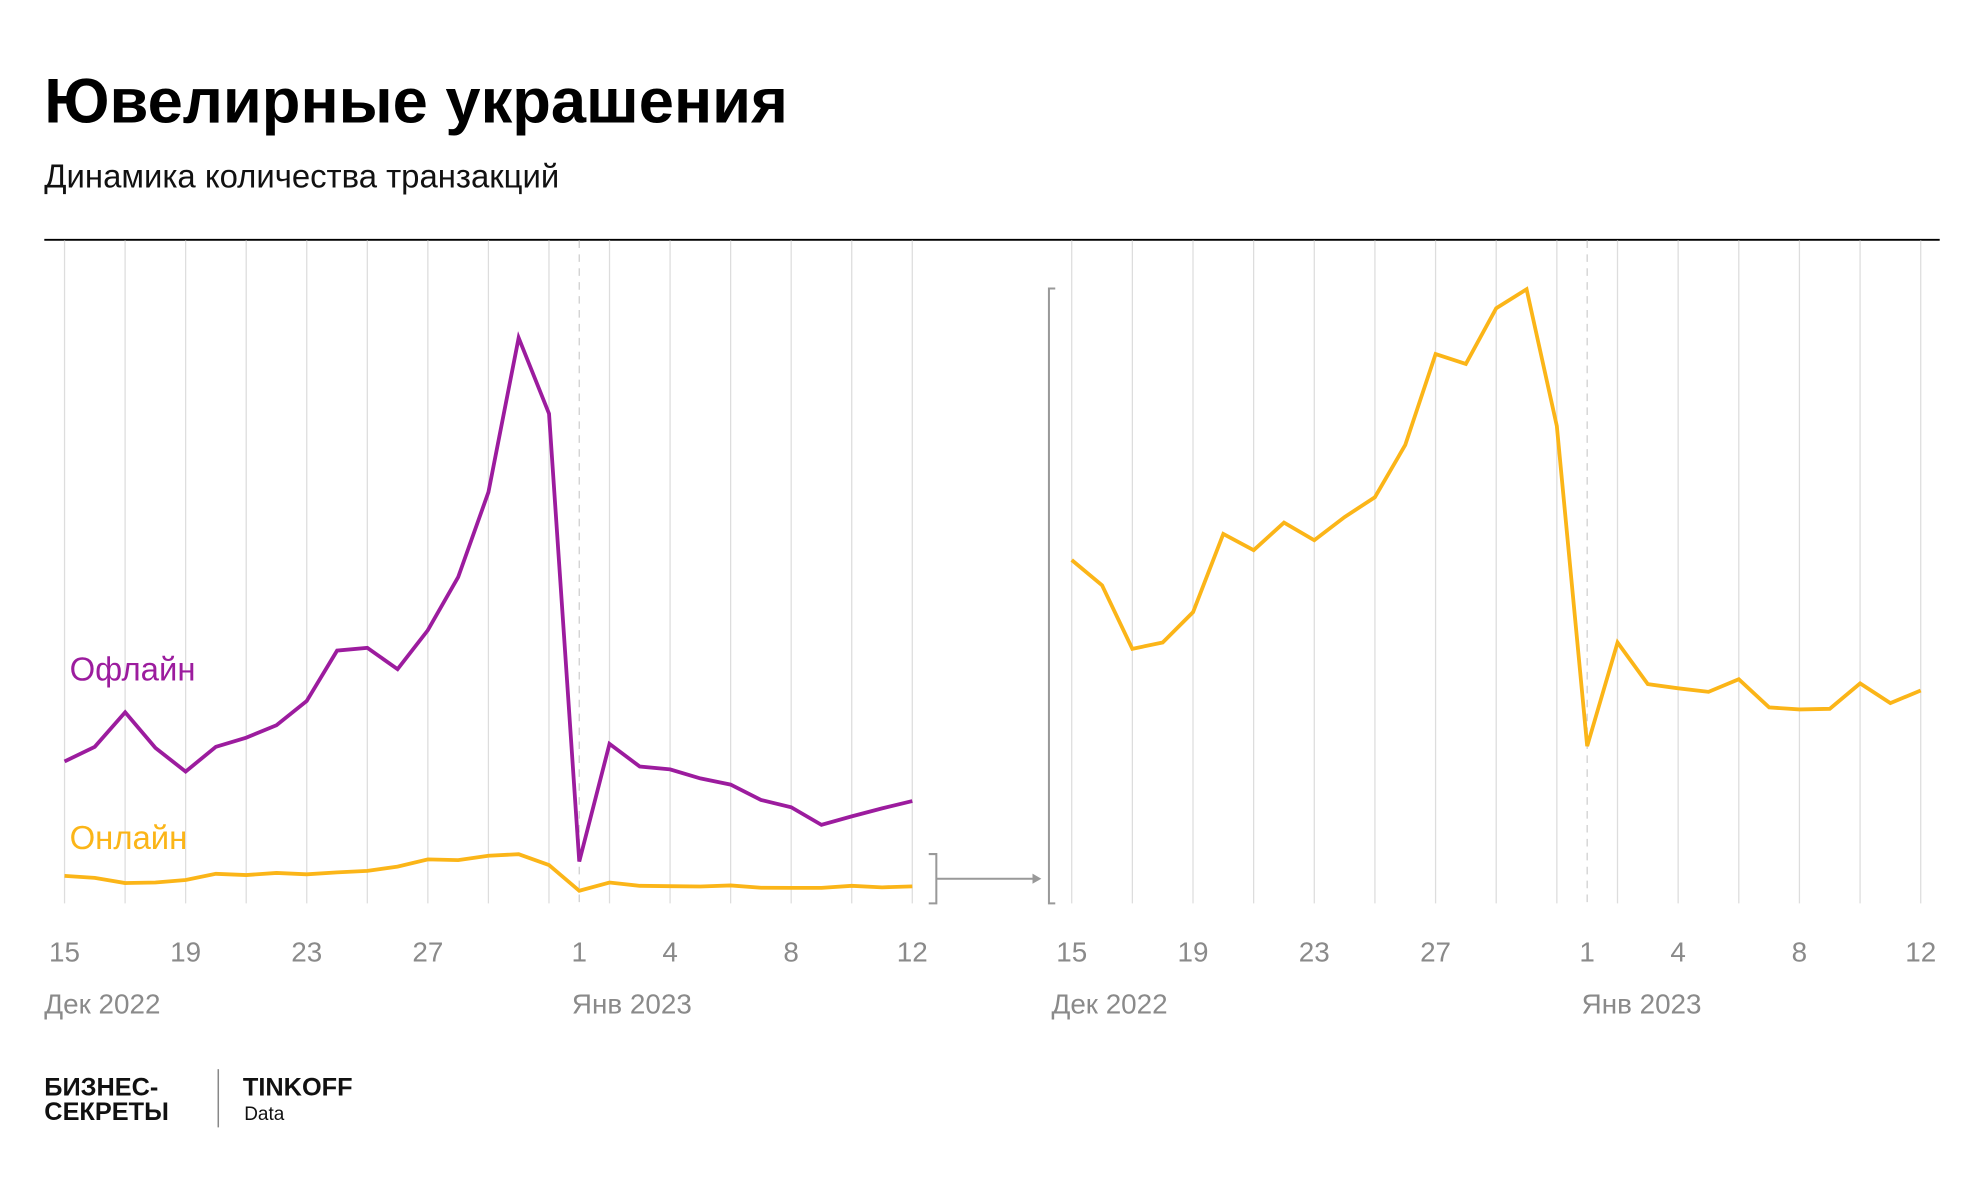 This screenshot has height=1200, width=1984. Describe the element at coordinates (198, 1098) in the screenshot. I see `footer-logo: БИЗНЕС- СЕКРЕТЫ TINKOFF Data` at that location.